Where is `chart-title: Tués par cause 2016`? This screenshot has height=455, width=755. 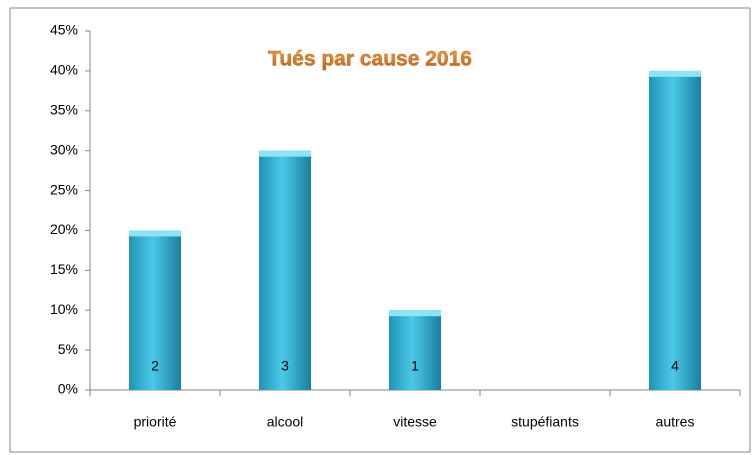
chart-title: Tués par cause 2016 is located at coordinates (370, 59).